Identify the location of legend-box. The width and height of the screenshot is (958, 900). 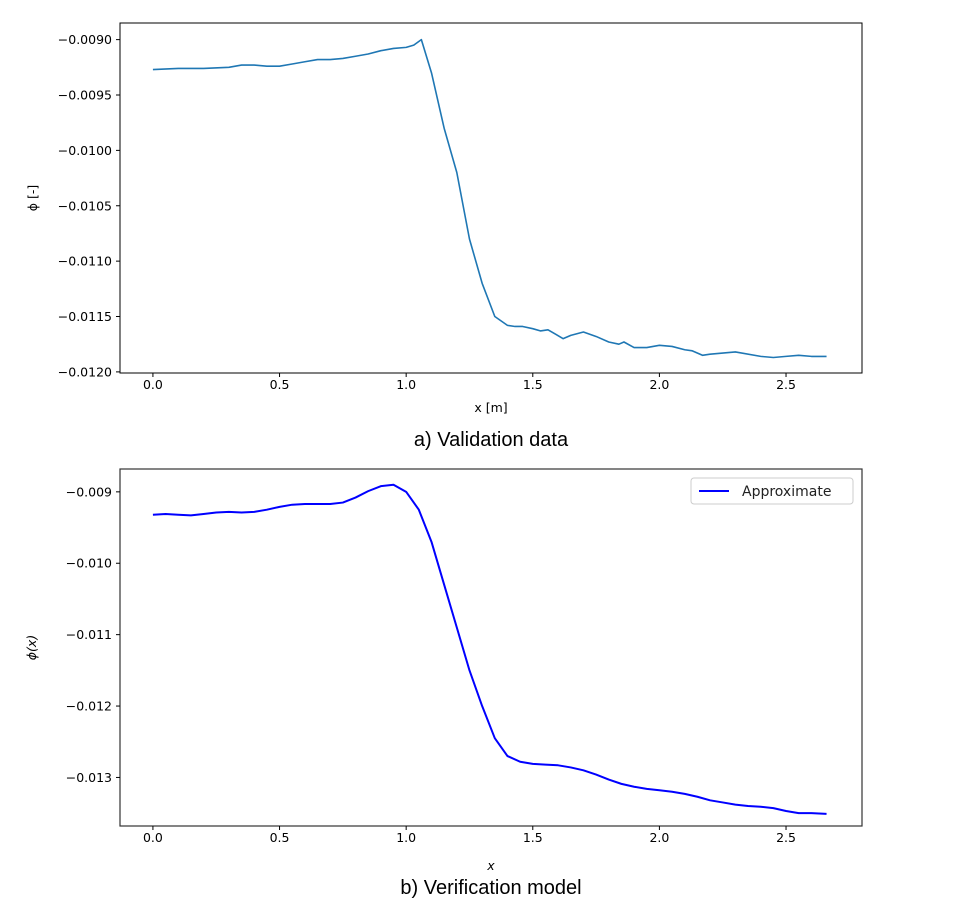
(772, 491).